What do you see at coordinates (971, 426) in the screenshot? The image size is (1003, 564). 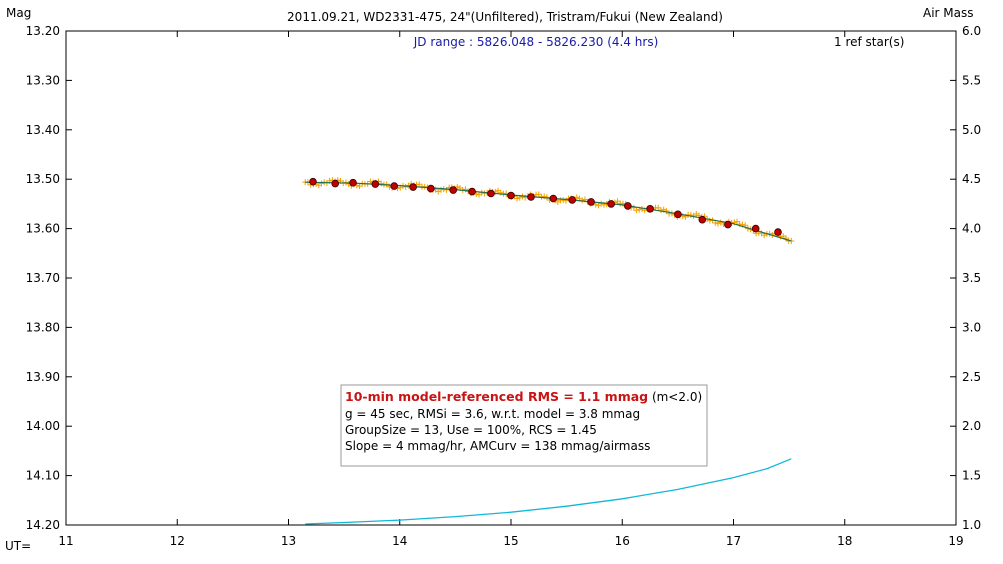 I see `y2-tick-label: 2.0` at bounding box center [971, 426].